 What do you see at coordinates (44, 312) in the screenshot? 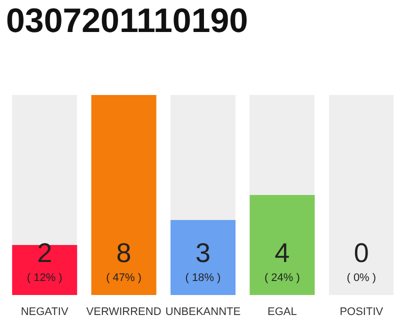
I see `x-tick-label: NEGATIV` at bounding box center [44, 312].